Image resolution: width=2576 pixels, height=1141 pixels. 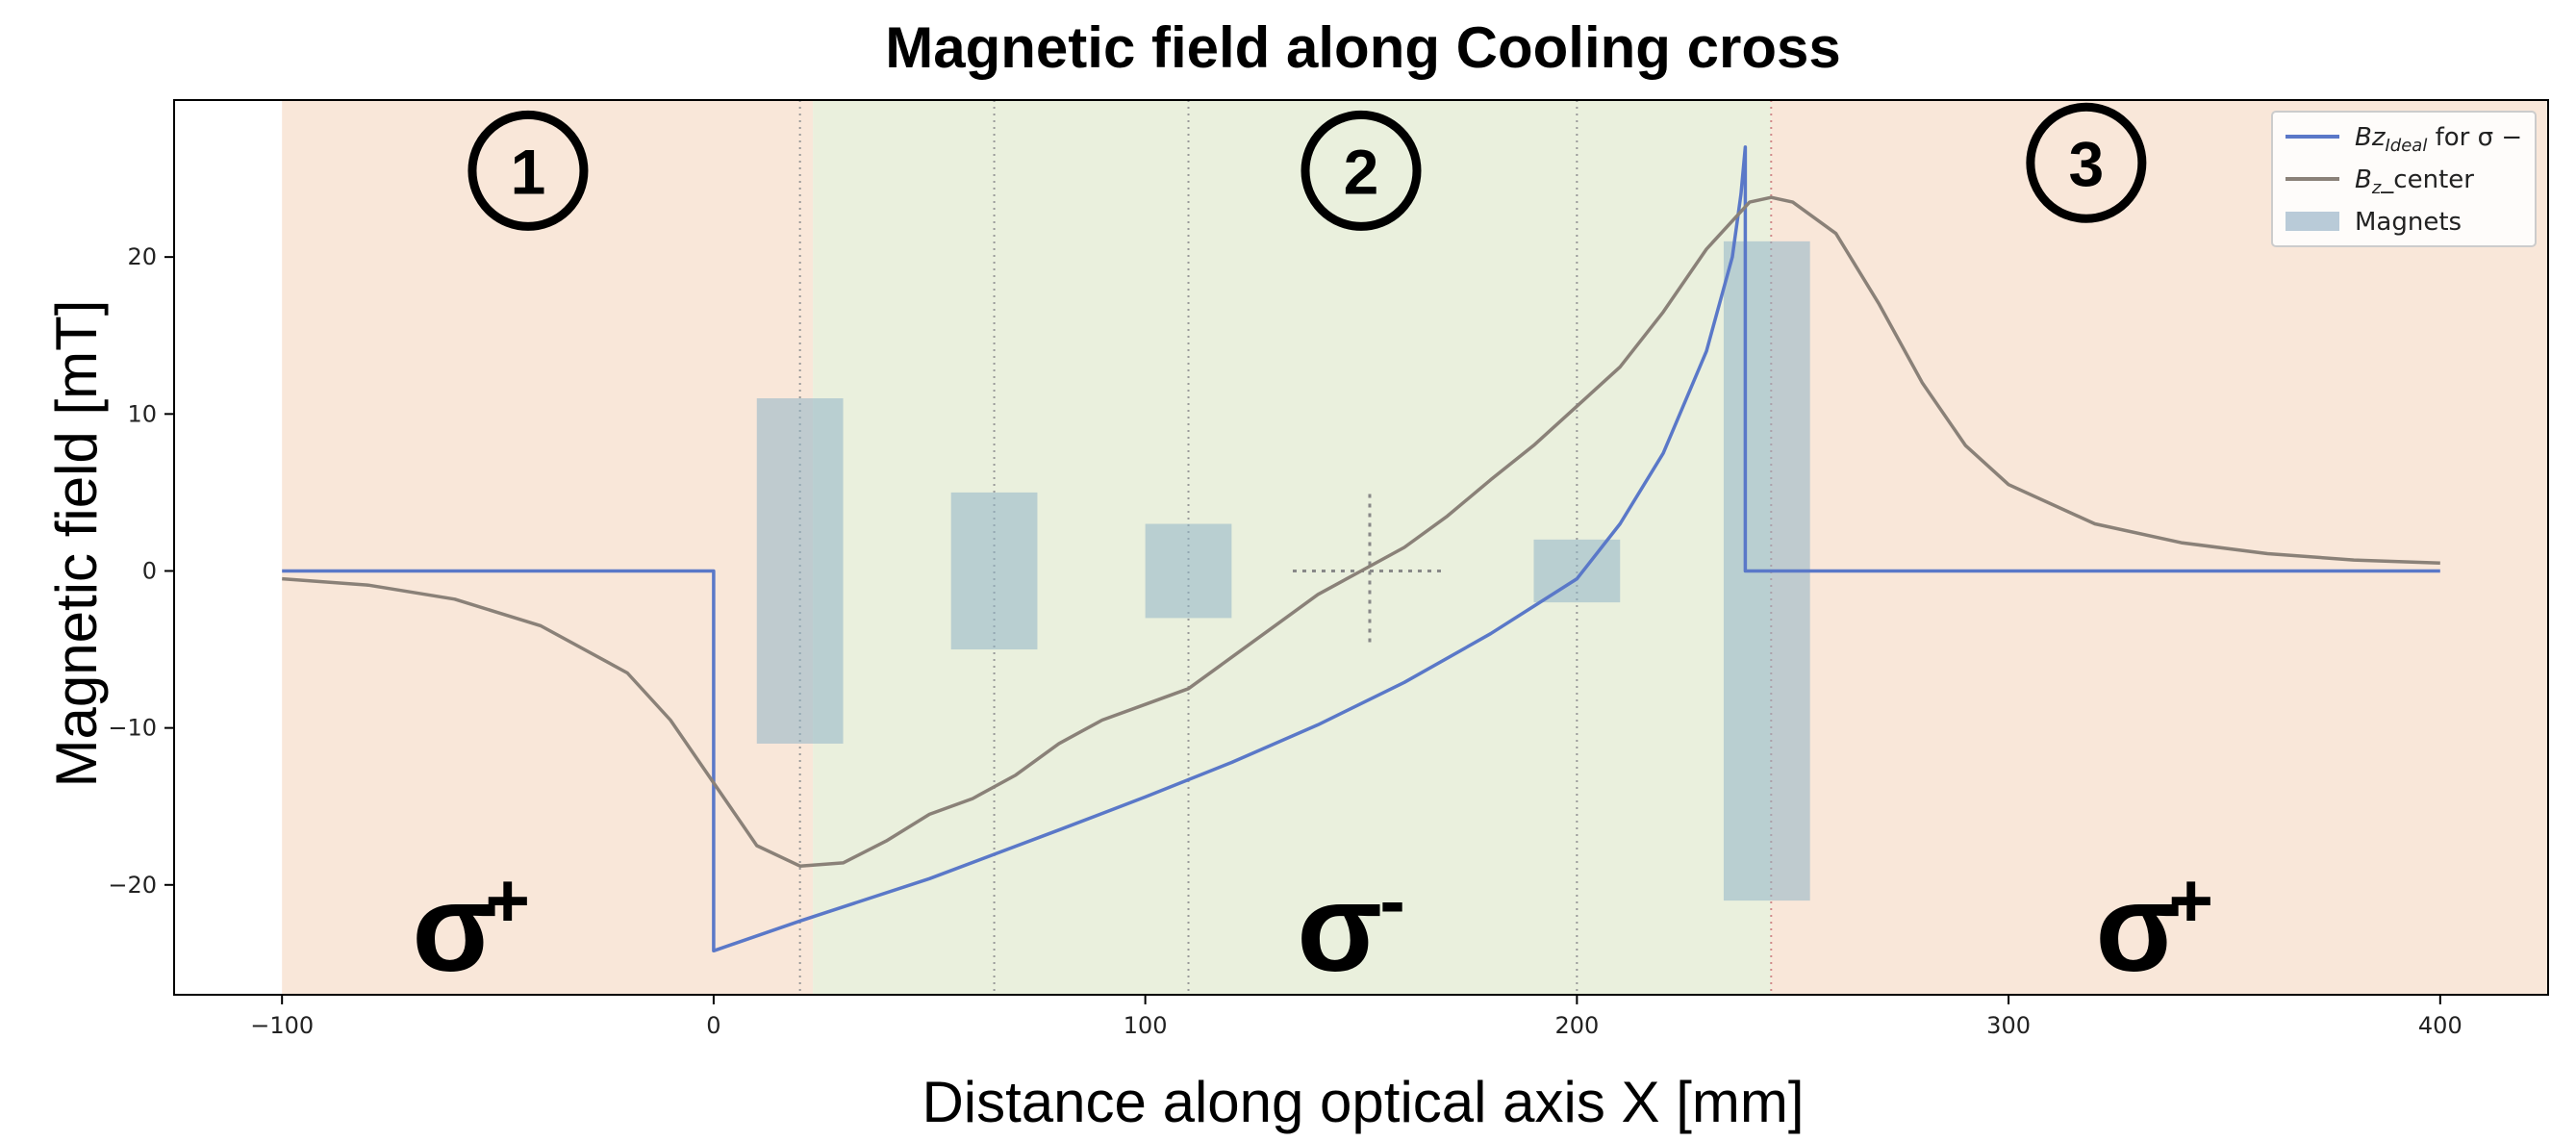 What do you see at coordinates (454, 927) in the screenshot?
I see `polarization-label-1: σ` at bounding box center [454, 927].